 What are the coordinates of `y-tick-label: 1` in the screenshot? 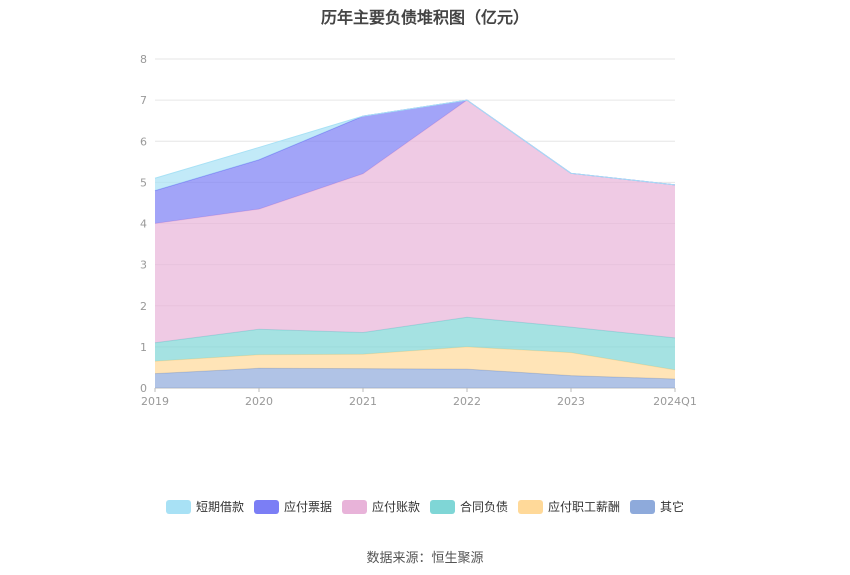 It's located at (143, 347).